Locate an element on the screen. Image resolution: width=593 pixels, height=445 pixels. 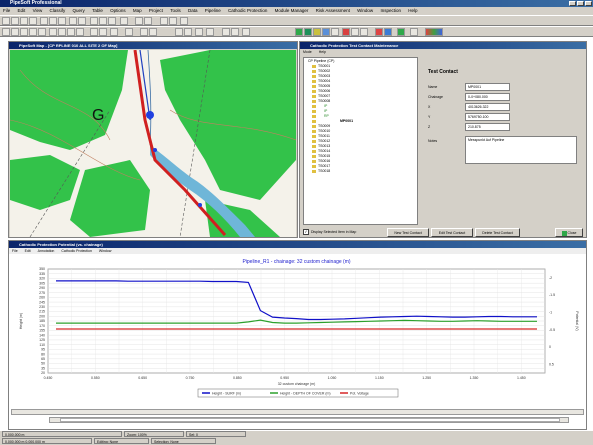
zoom-out-icon is located at coordinates (33, 32).